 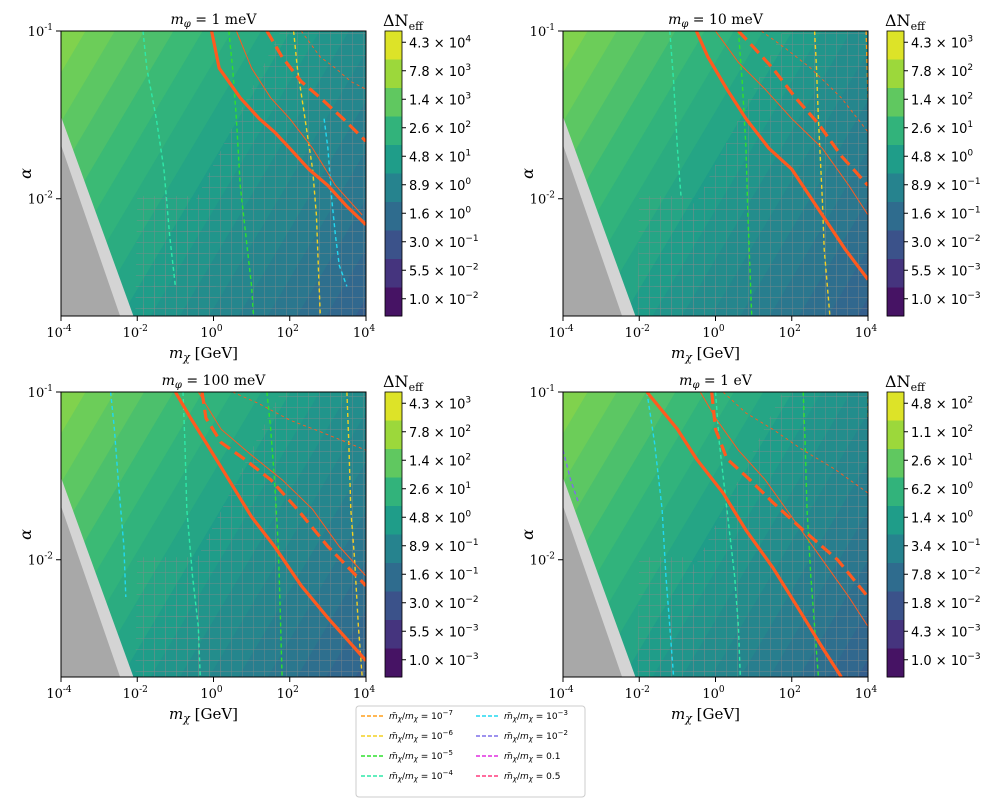 What do you see at coordinates (440, 213) in the screenshot?
I see `colorbar-tick-label: 1.6 × 100` at bounding box center [440, 213].